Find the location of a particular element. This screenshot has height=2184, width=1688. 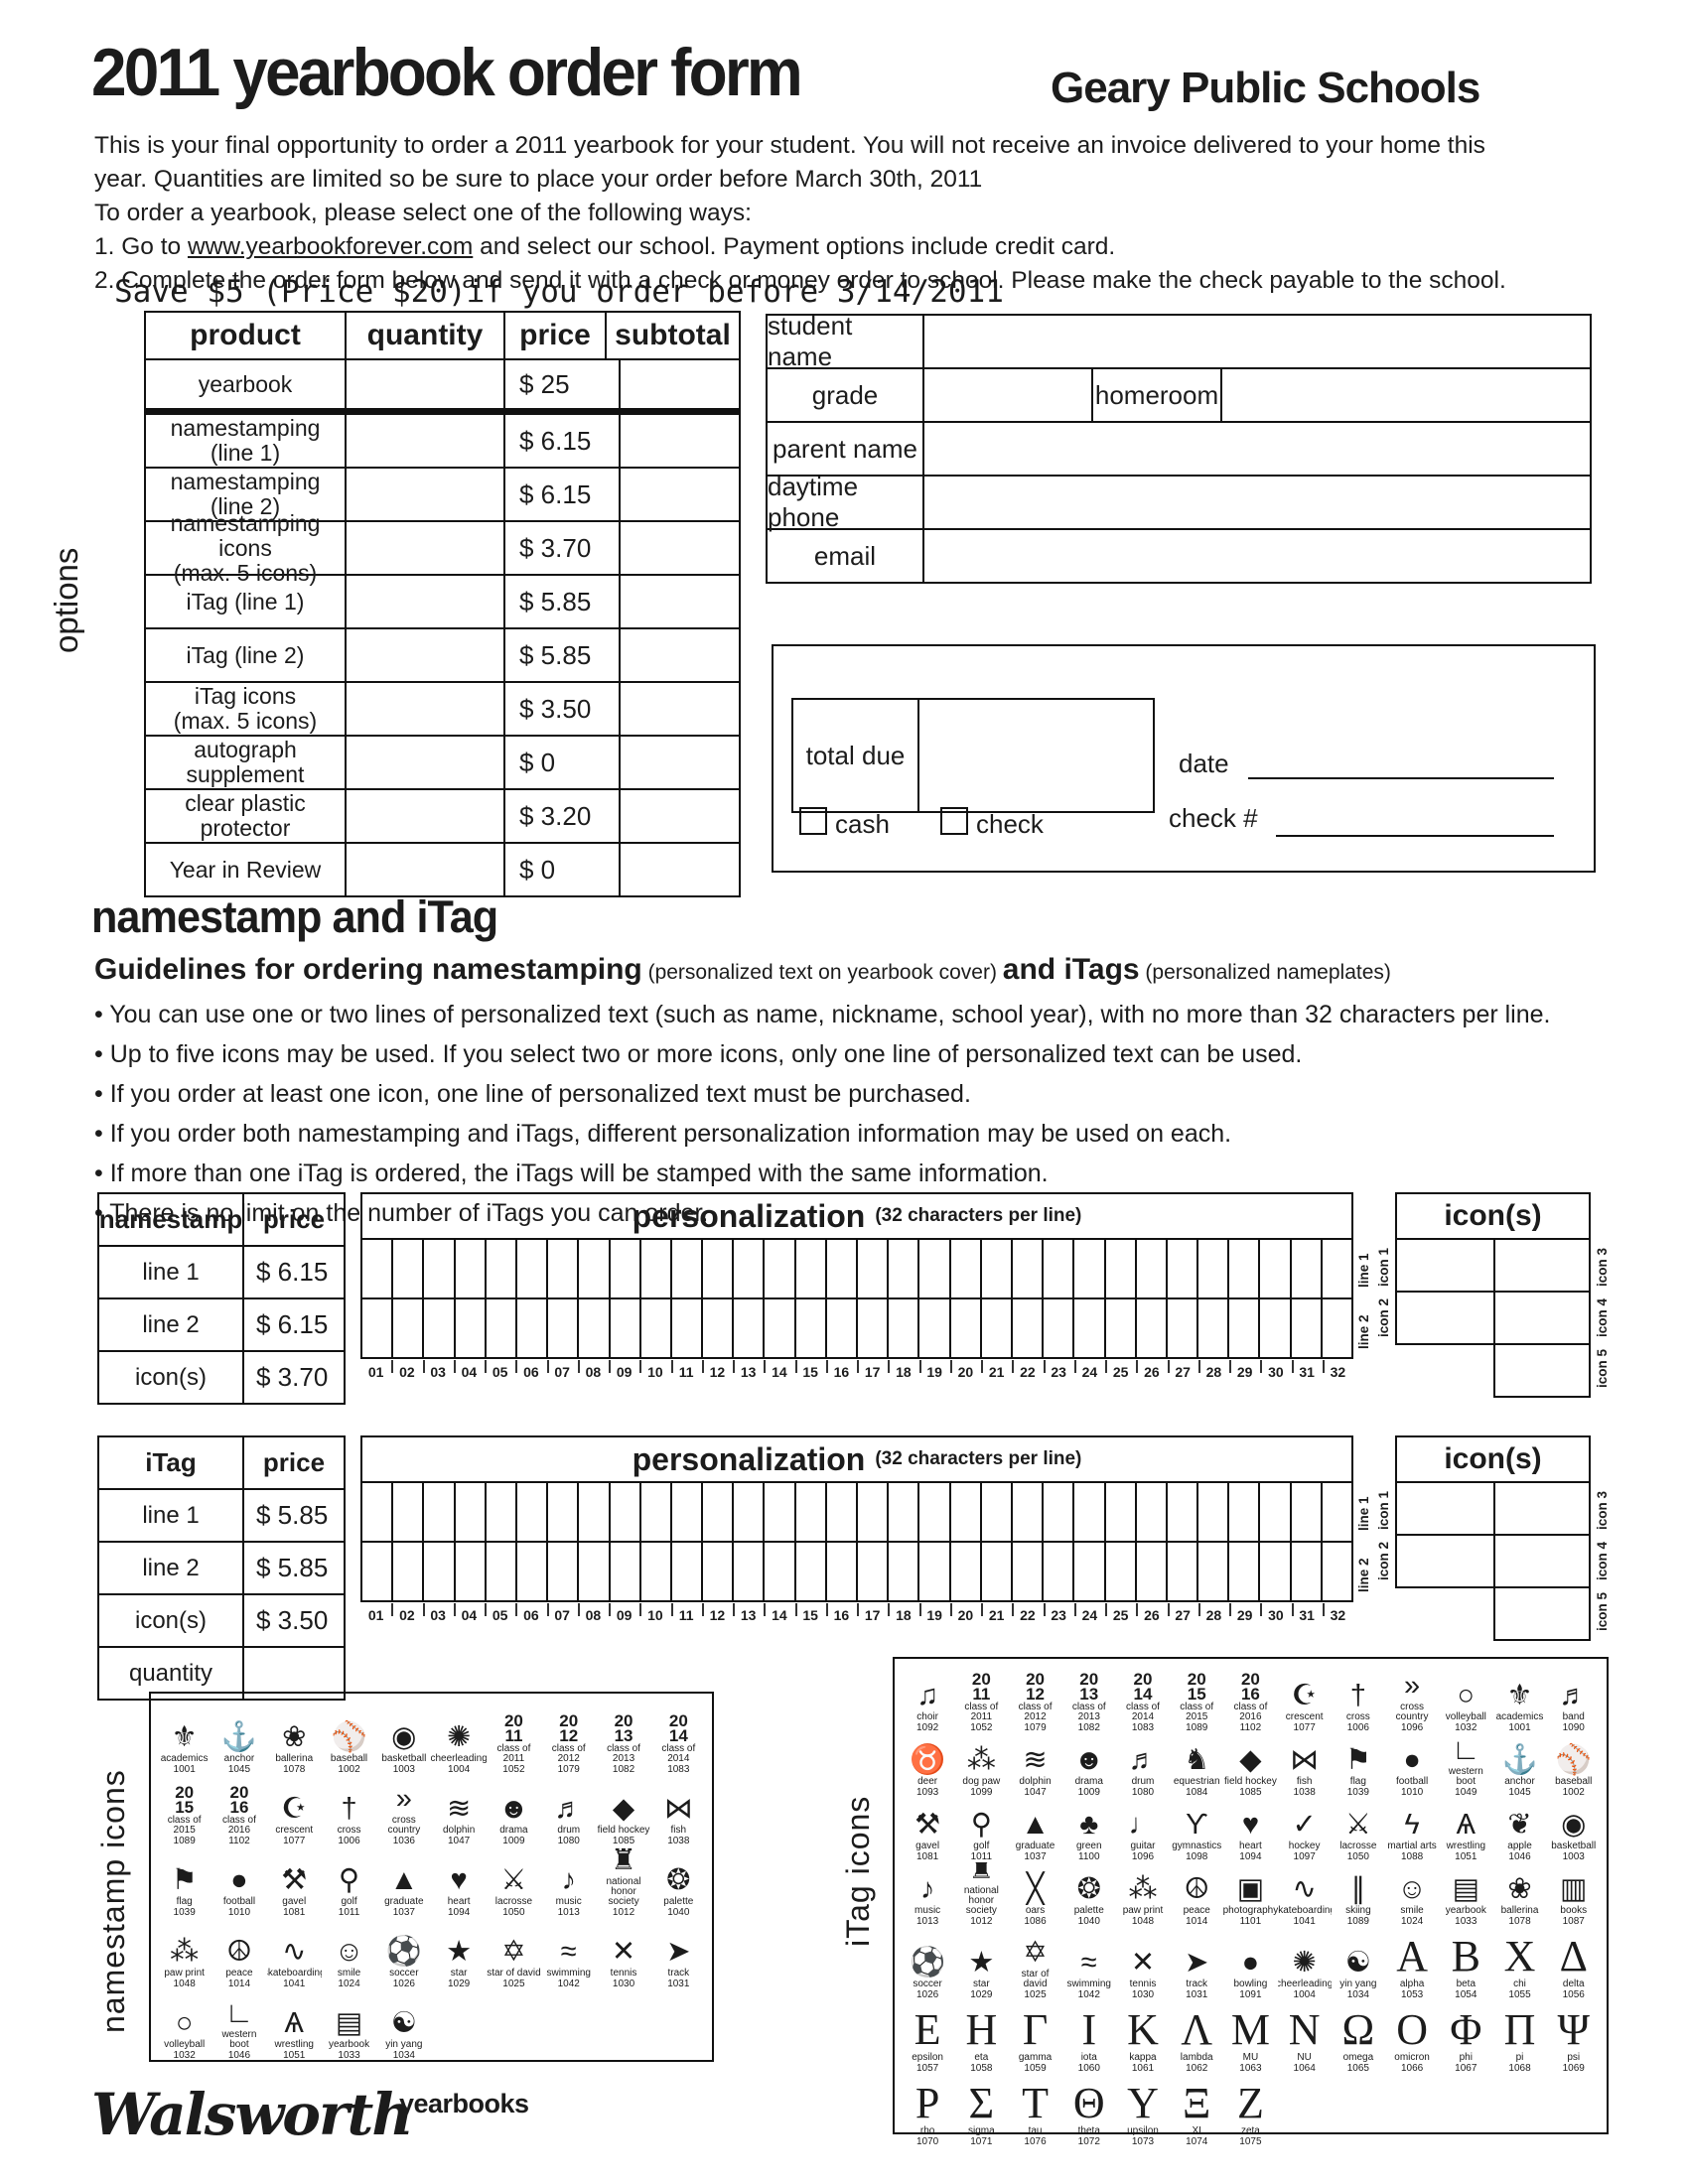

yearbookforever-link: www.yearbookforever.com is located at coordinates (330, 246).